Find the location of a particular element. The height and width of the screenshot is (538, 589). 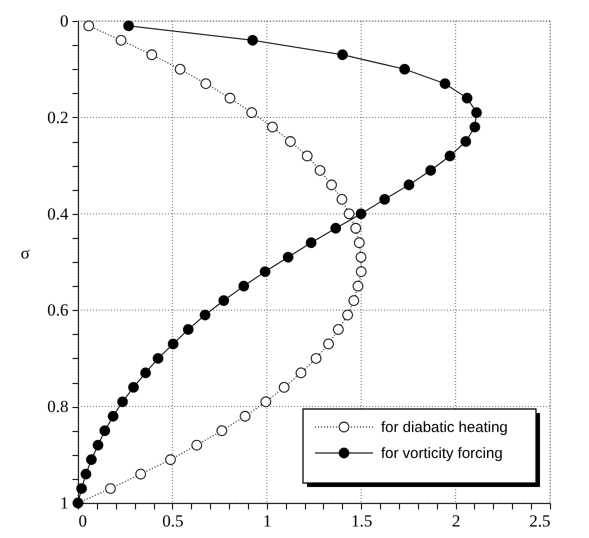

x-tick-label: 1 is located at coordinates (267, 521).